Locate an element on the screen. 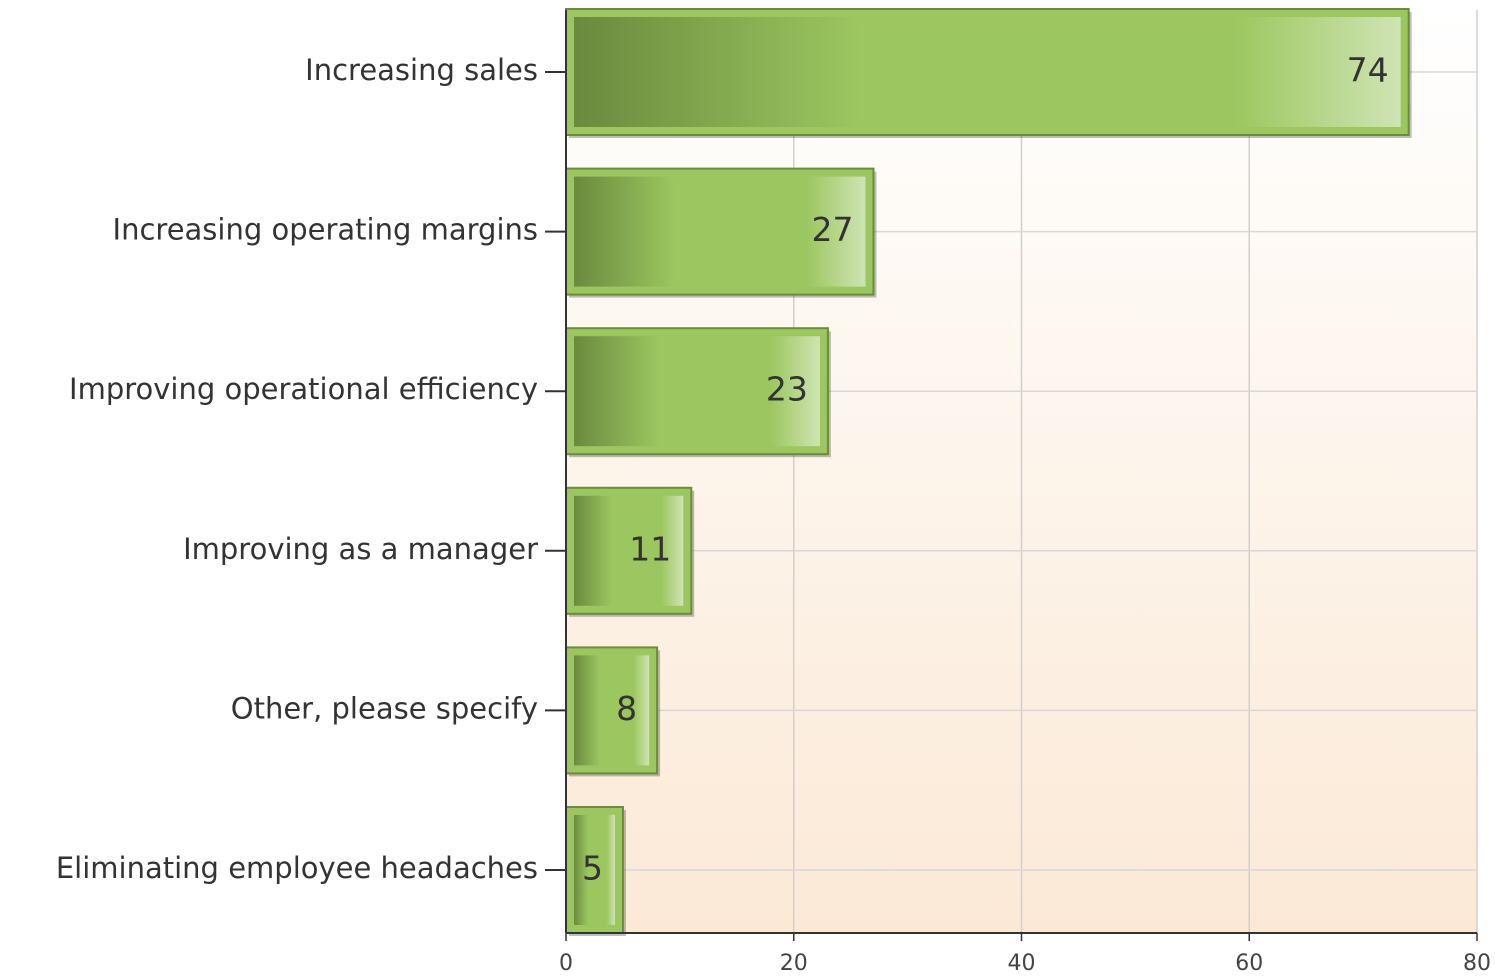 This screenshot has height=977, width=1495. data-label: 74 is located at coordinates (1368, 70).